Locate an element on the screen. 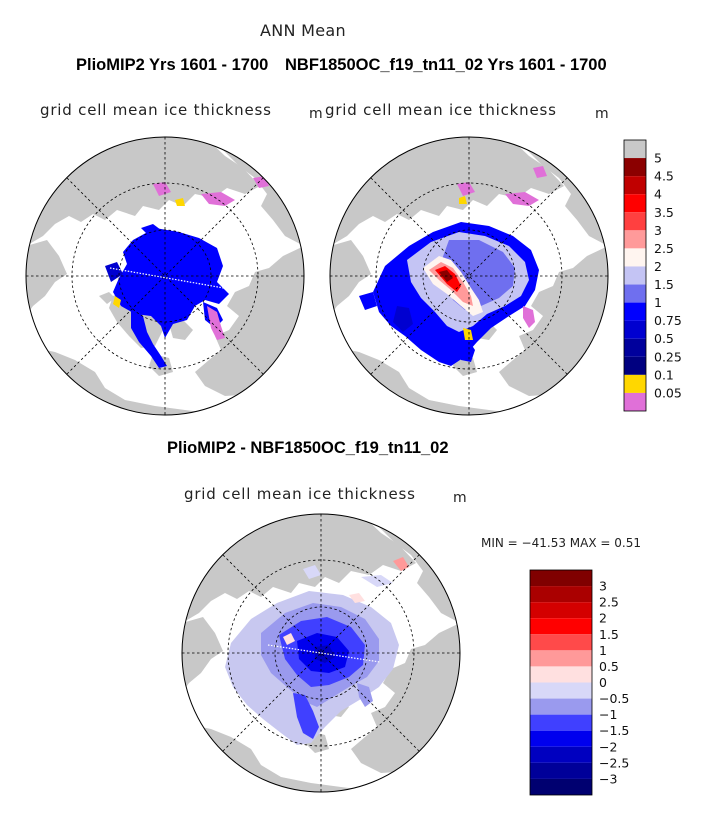 Image resolution: width=722 pixels, height=816 pixels. colorbar-top: 5 4.5 4 3.5 3 2.5 2 1.5 1 0.75 0.5 0.25 0.1 0.05 is located at coordinates (652, 275).